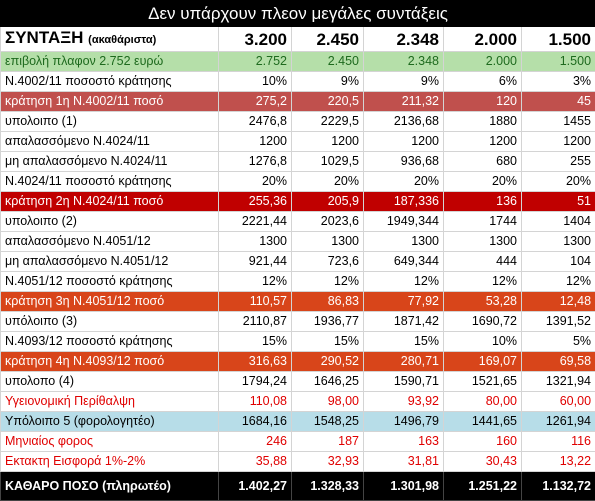  What do you see at coordinates (483, 442) in the screenshot?
I see `cell-value: 160` at bounding box center [483, 442].